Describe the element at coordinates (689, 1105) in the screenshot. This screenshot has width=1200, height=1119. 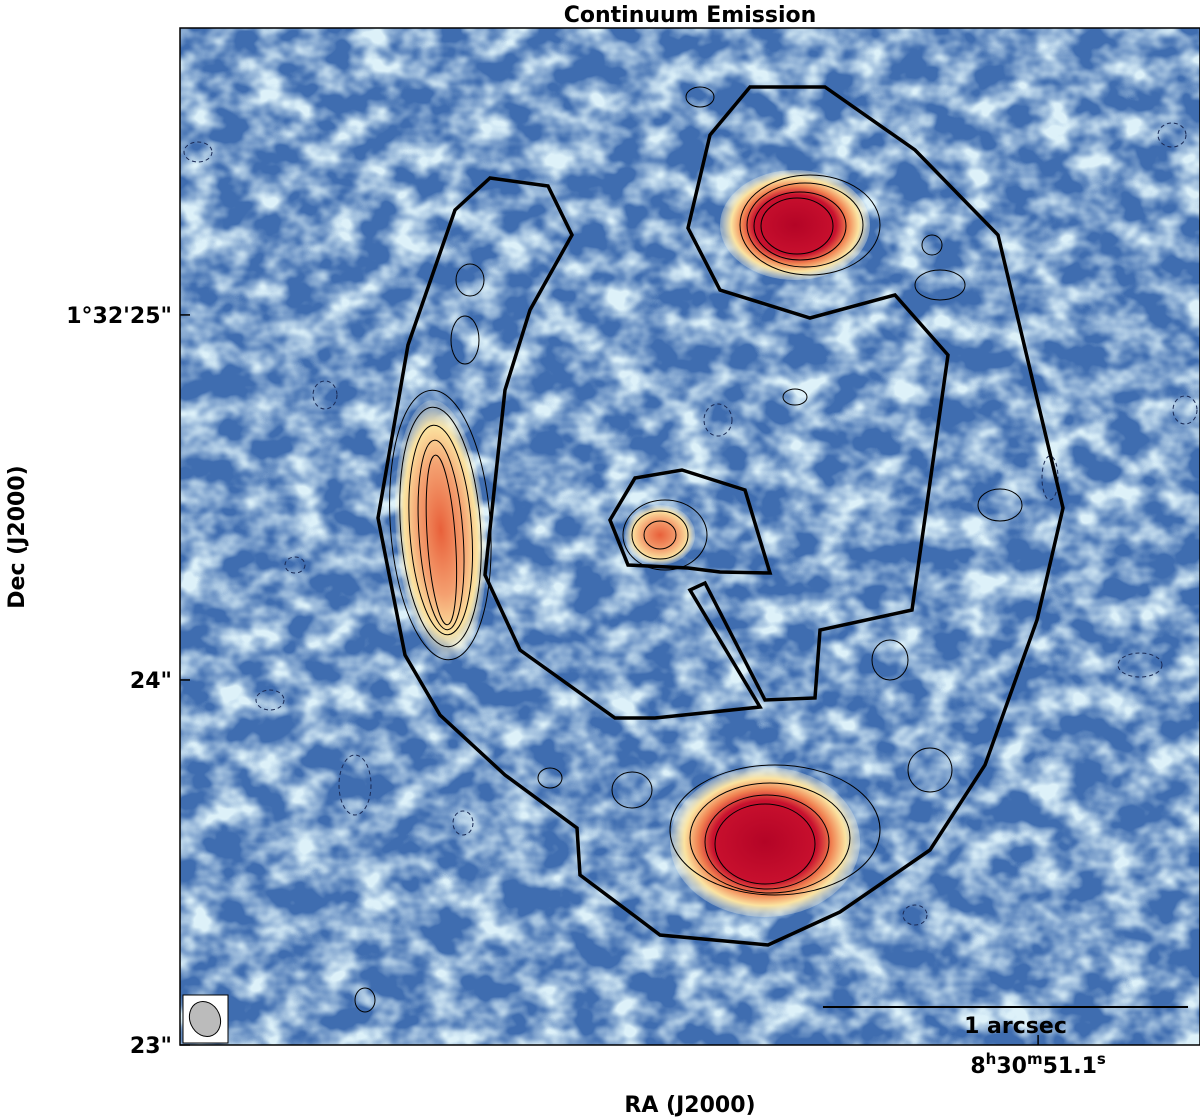
I see `x-axis-label: RA (J2000)` at that location.